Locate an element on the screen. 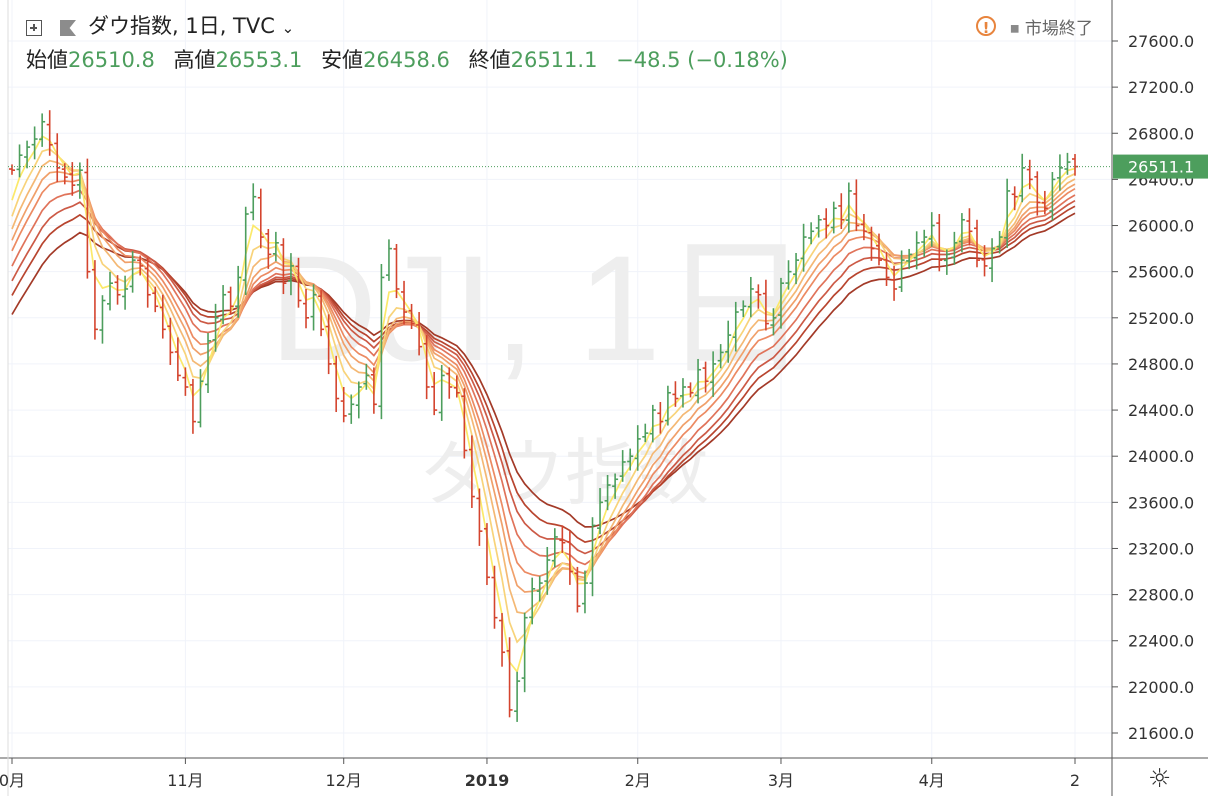 Image resolution: width=1208 pixels, height=800 pixels. time-tick-label: 2 is located at coordinates (1075, 780).